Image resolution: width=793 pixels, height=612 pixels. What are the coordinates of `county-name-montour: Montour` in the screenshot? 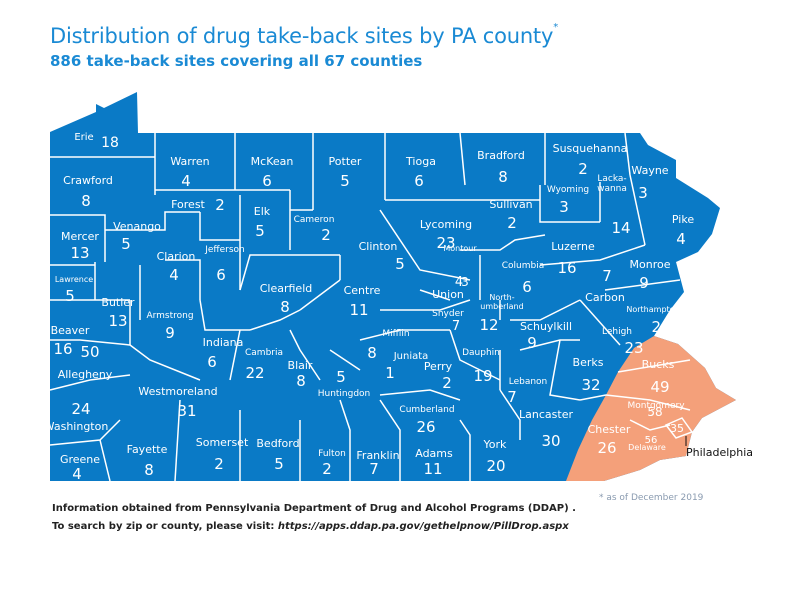 It's located at (460, 248).